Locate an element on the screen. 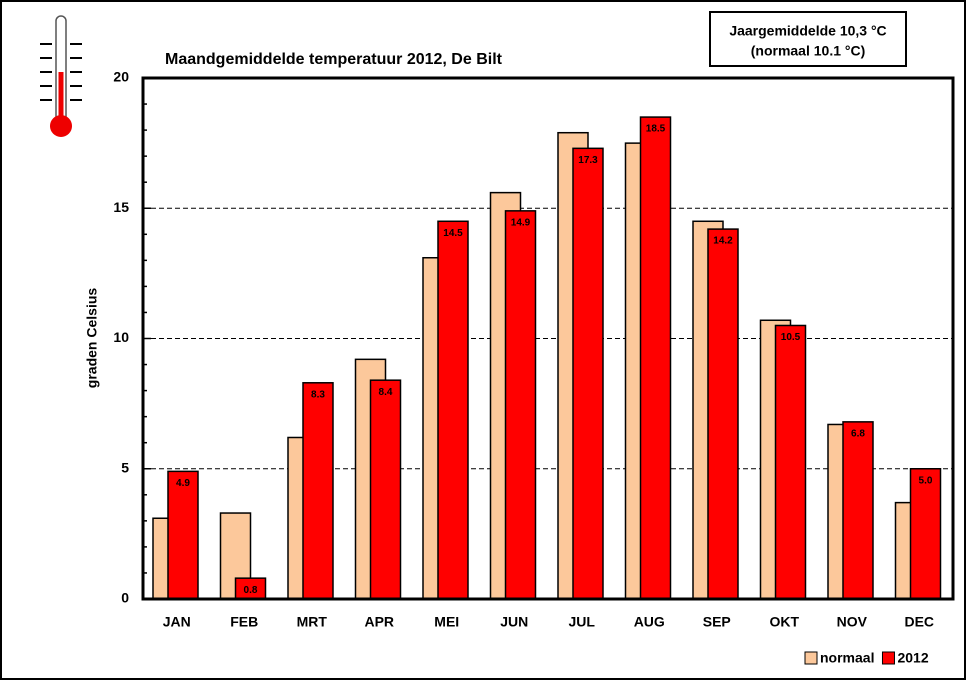 This screenshot has width=966, height=680. data-label: 14.2 is located at coordinates (723, 241).